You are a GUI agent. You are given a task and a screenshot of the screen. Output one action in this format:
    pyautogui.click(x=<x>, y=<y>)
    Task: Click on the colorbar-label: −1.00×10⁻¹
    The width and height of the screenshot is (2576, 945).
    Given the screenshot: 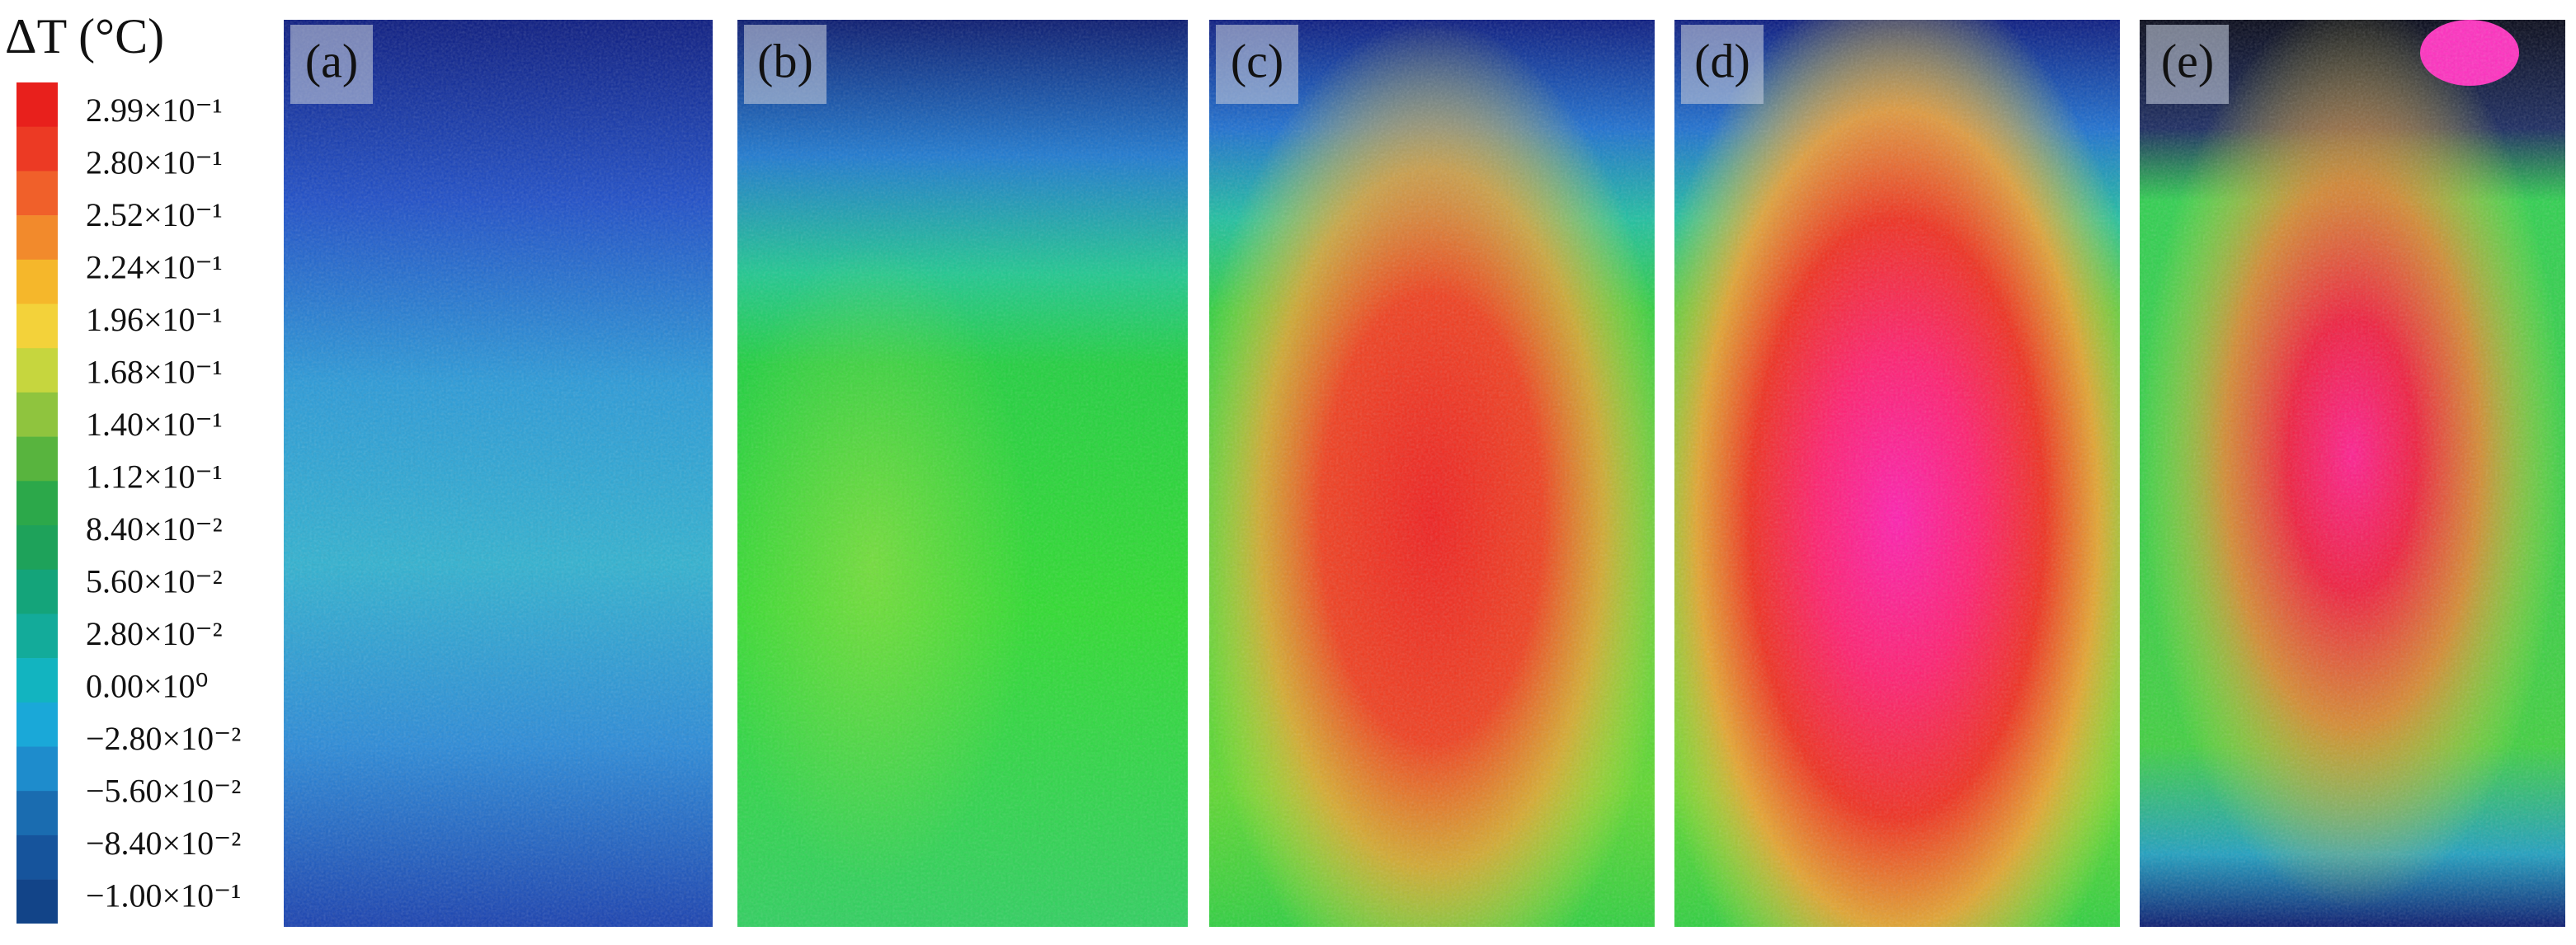 What is the action you would take?
    pyautogui.click(x=163, y=895)
    